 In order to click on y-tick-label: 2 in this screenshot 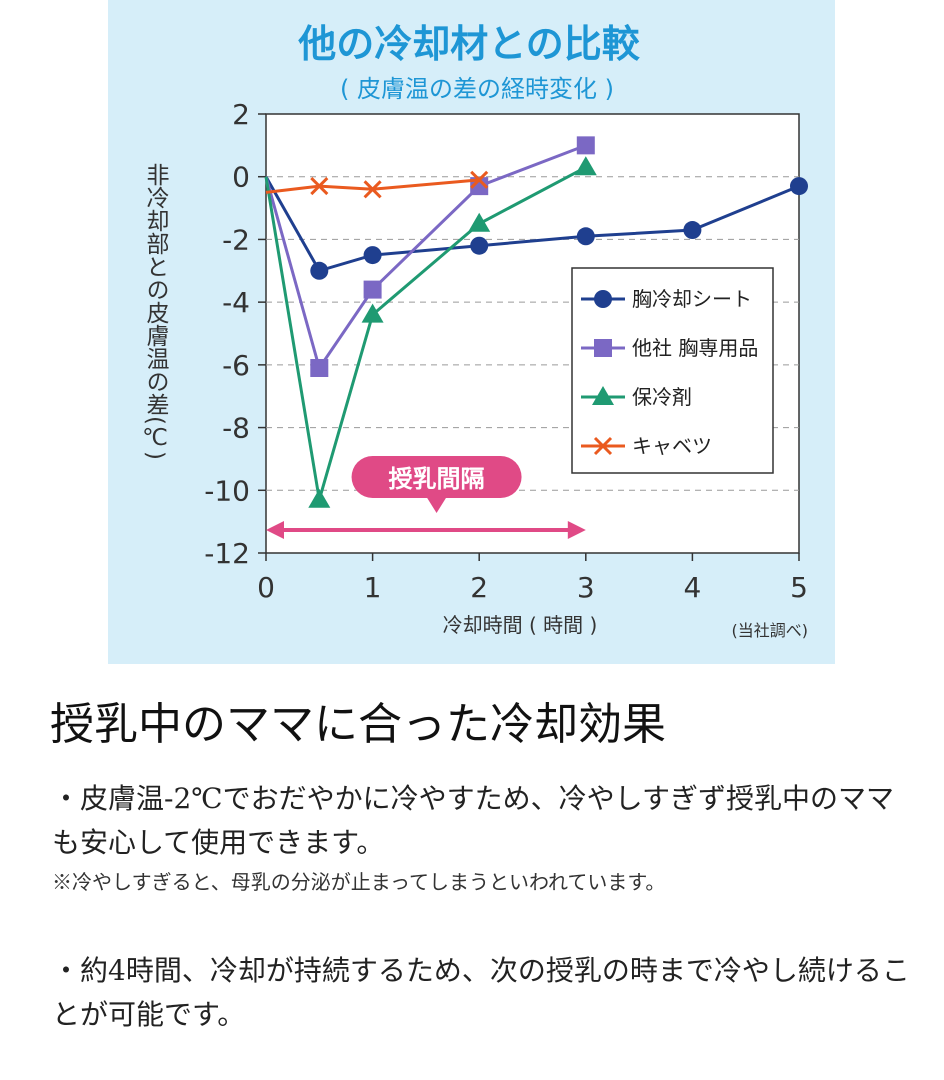, I will do `click(241, 114)`.